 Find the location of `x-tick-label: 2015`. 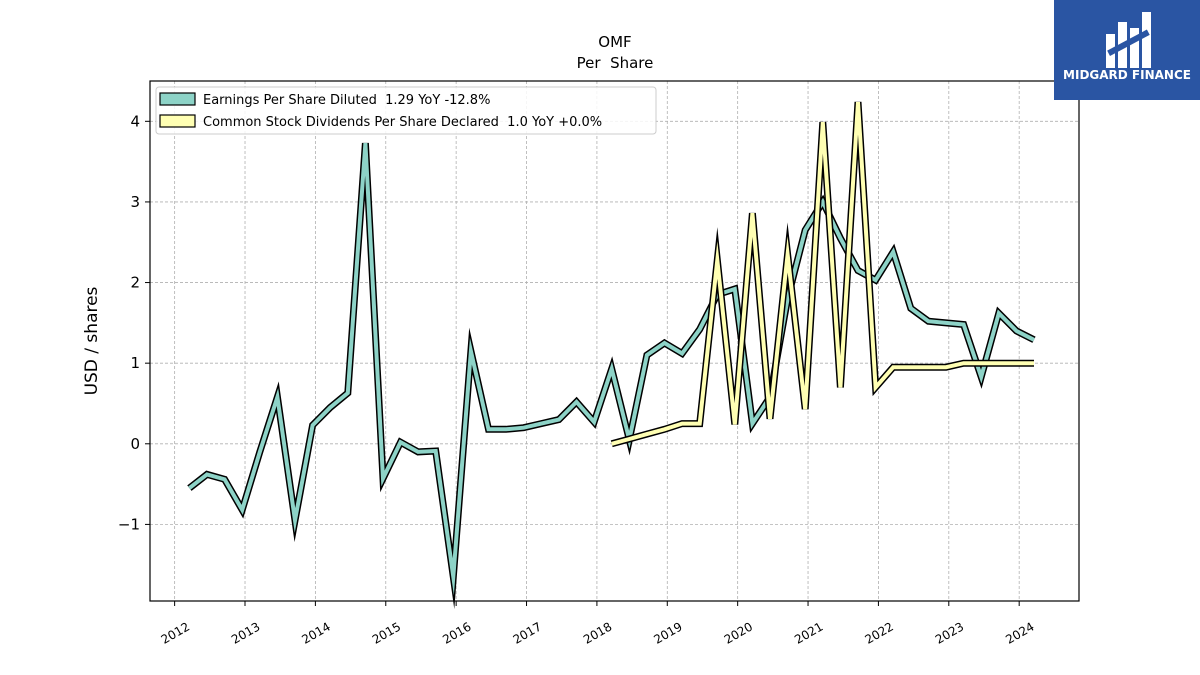

x-tick-label: 2015 is located at coordinates (386, 632).